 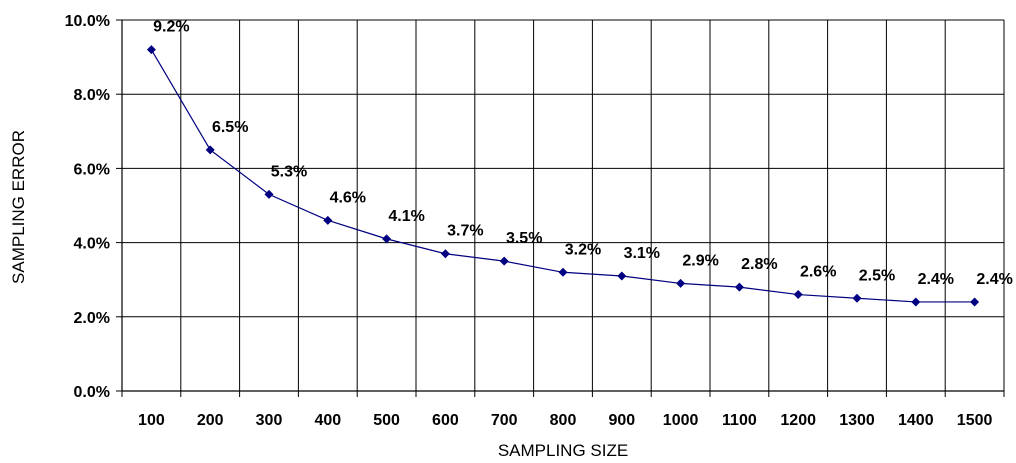 What do you see at coordinates (465, 231) in the screenshot?
I see `data-label: 3.7%` at bounding box center [465, 231].